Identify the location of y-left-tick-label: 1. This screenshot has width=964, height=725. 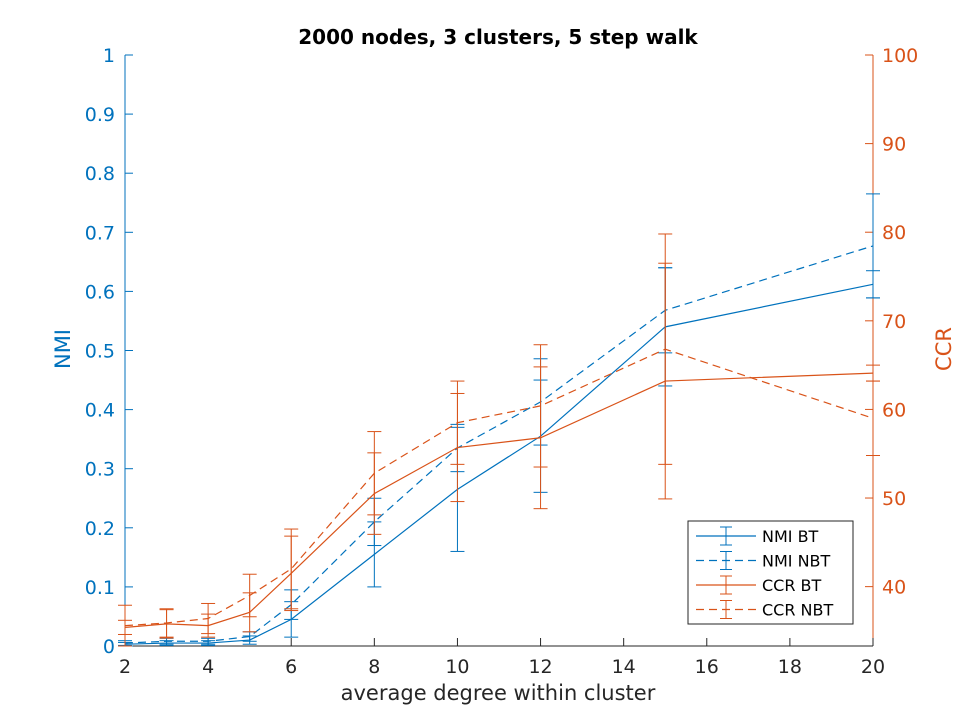
(109, 56).